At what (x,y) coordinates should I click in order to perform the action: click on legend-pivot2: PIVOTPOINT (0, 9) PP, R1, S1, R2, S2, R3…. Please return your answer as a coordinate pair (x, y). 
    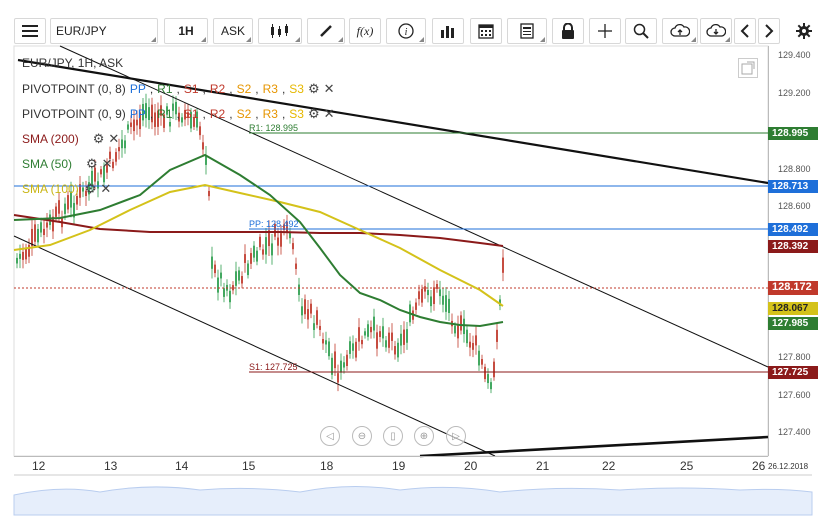
    Looking at the image, I should click on (178, 113).